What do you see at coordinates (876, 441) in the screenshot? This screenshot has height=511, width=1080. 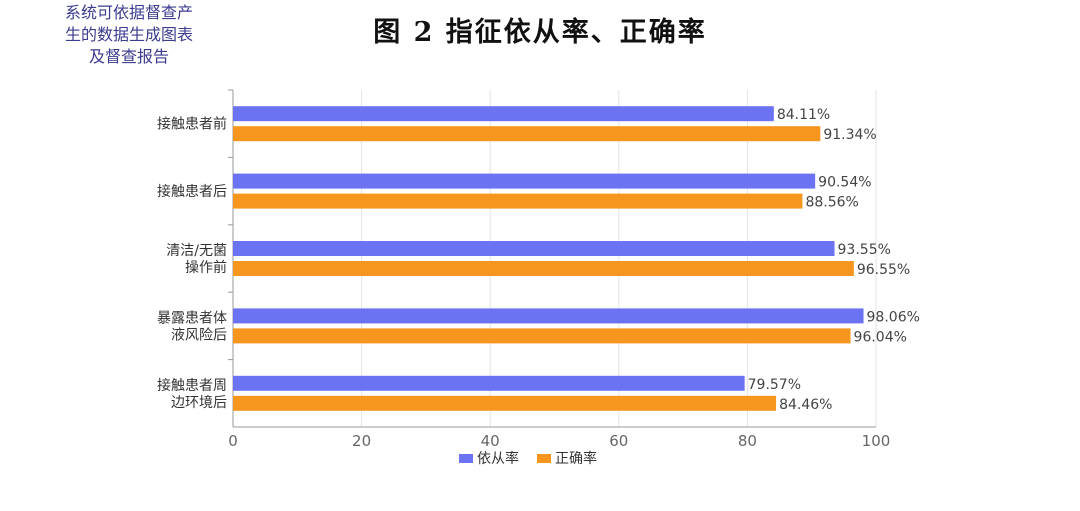 I see `x-tick-label: 100` at bounding box center [876, 441].